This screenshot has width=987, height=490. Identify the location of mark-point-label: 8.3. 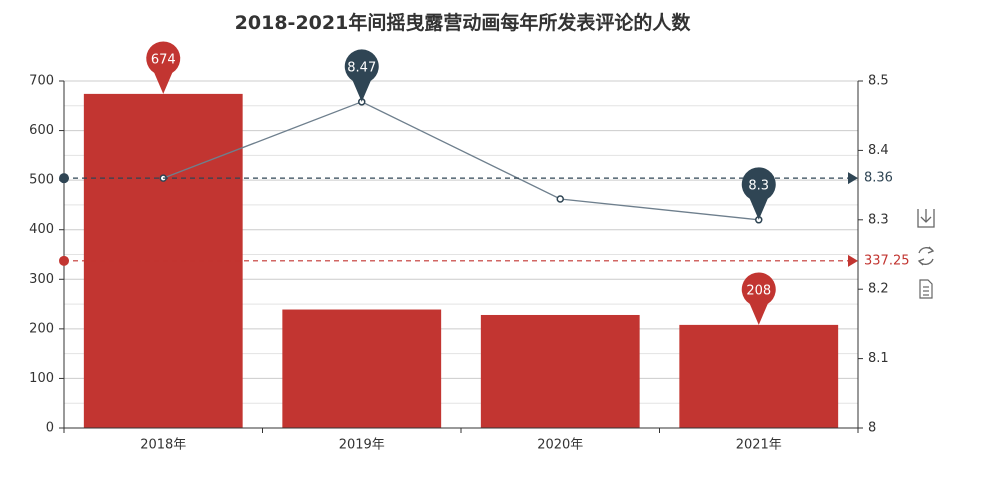
(758, 185).